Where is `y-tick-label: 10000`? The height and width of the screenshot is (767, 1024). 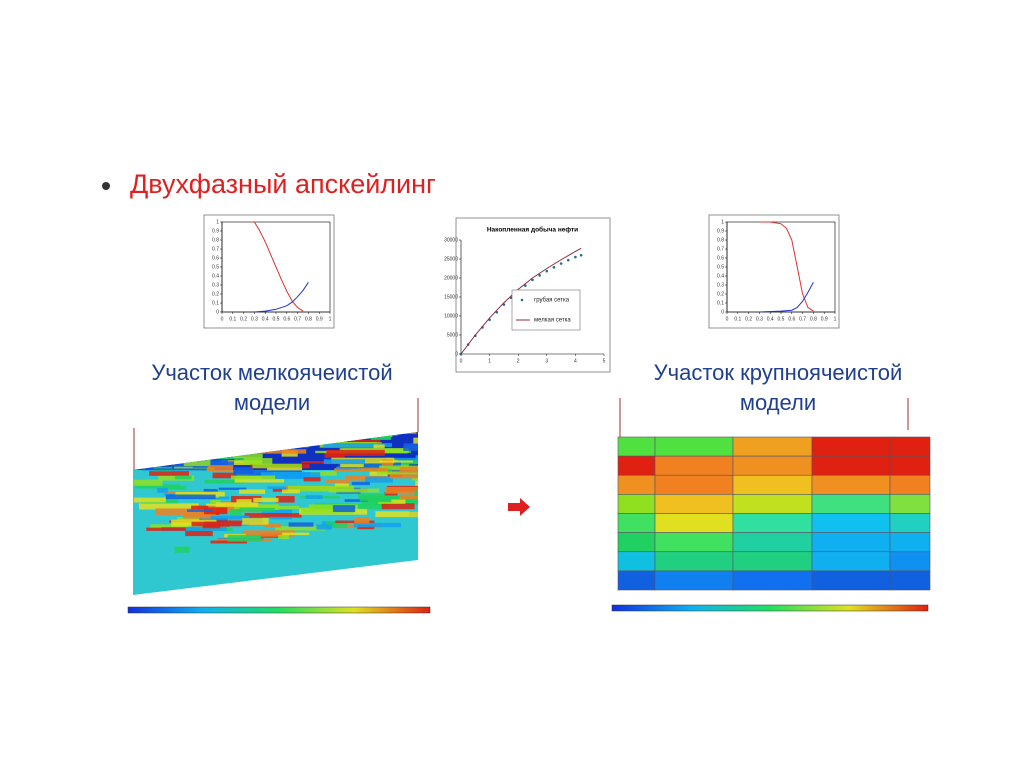 y-tick-label: 10000 is located at coordinates (451, 316).